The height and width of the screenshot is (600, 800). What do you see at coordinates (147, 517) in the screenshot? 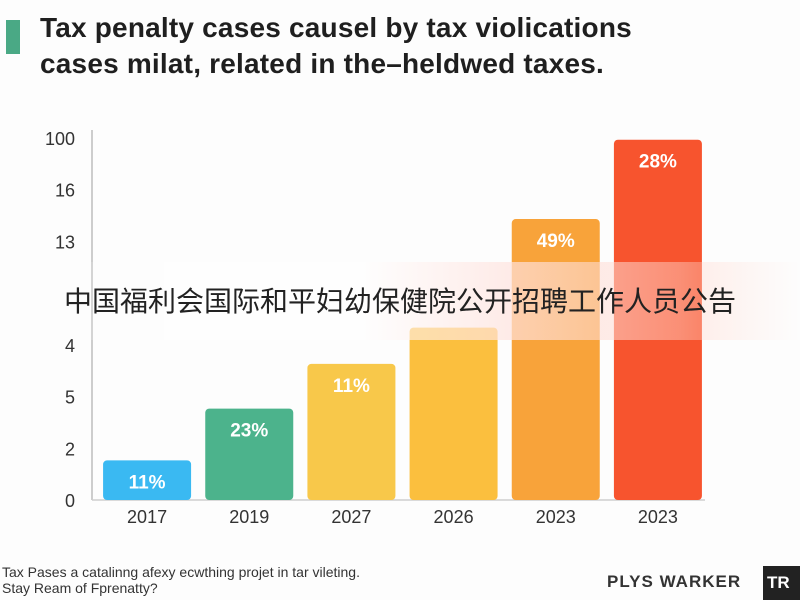
I see `x-tick-label: 2017` at bounding box center [147, 517].